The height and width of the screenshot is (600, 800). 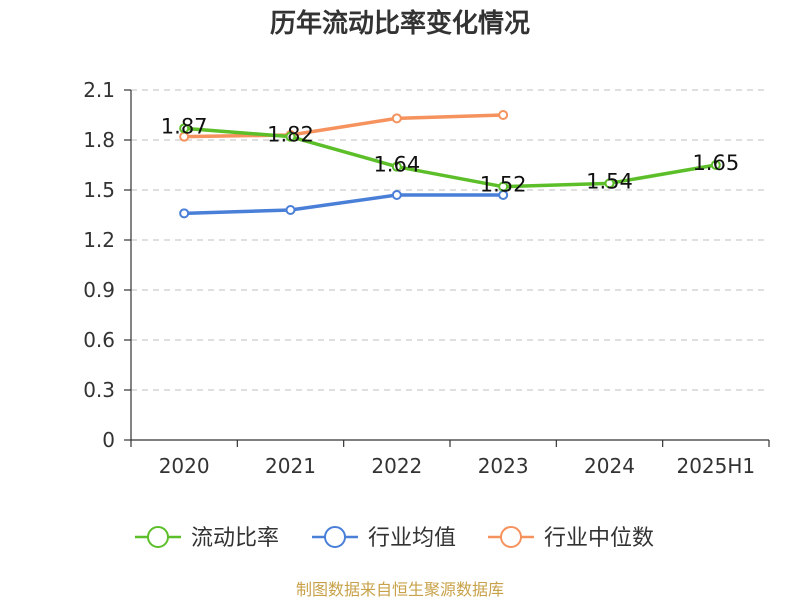 I want to click on y-tick-label: 1.8, so click(x=99, y=140).